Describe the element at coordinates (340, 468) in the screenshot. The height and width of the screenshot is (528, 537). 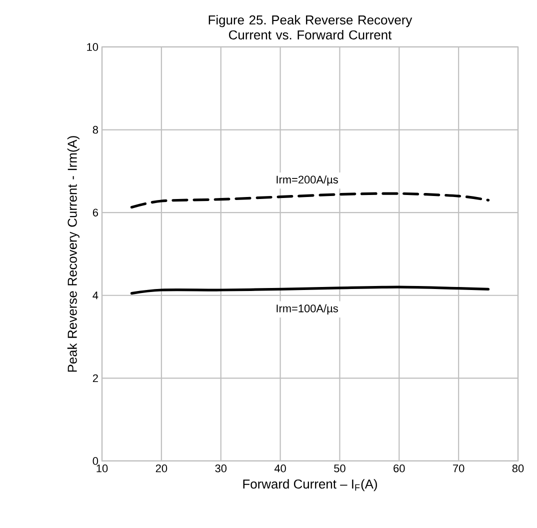
I see `x-tick-label: 50` at that location.